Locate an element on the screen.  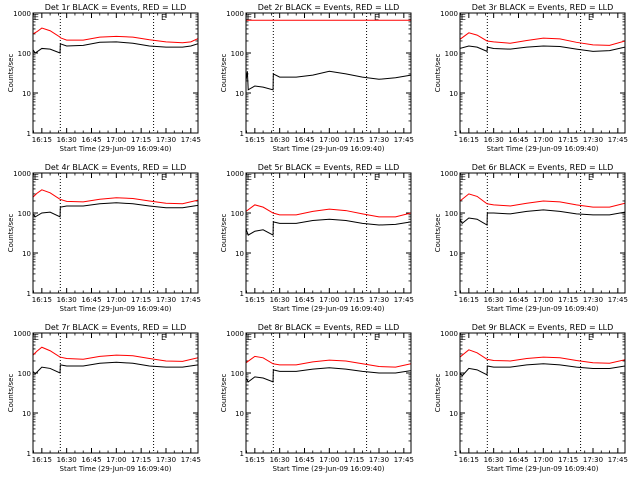
chart-title: Det 3r BLACK = Events, RED = LLD is located at coordinates (543, 7).